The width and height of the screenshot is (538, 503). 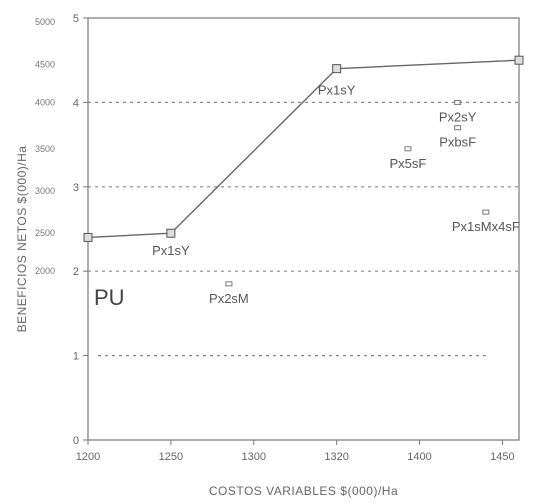 What do you see at coordinates (457, 142) in the screenshot?
I see `dominated-point-label: PxbsF` at bounding box center [457, 142].